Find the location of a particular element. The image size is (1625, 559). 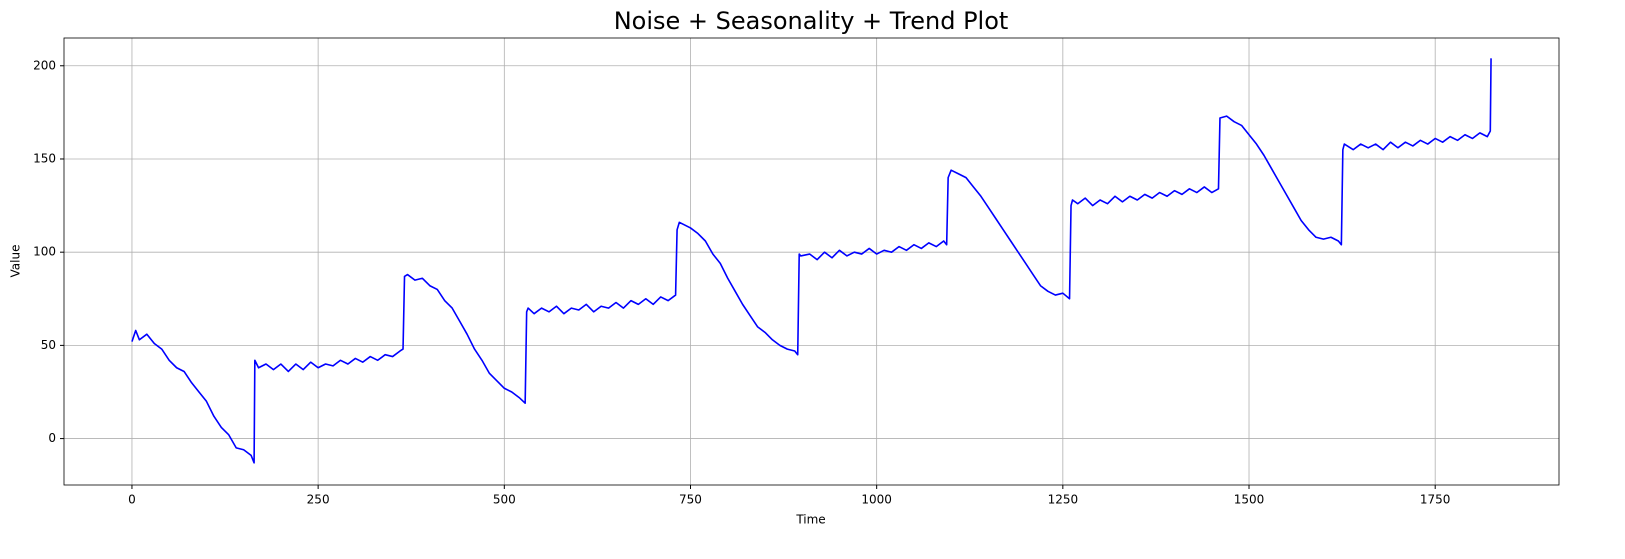

x-tick-label: 500 is located at coordinates (504, 500).